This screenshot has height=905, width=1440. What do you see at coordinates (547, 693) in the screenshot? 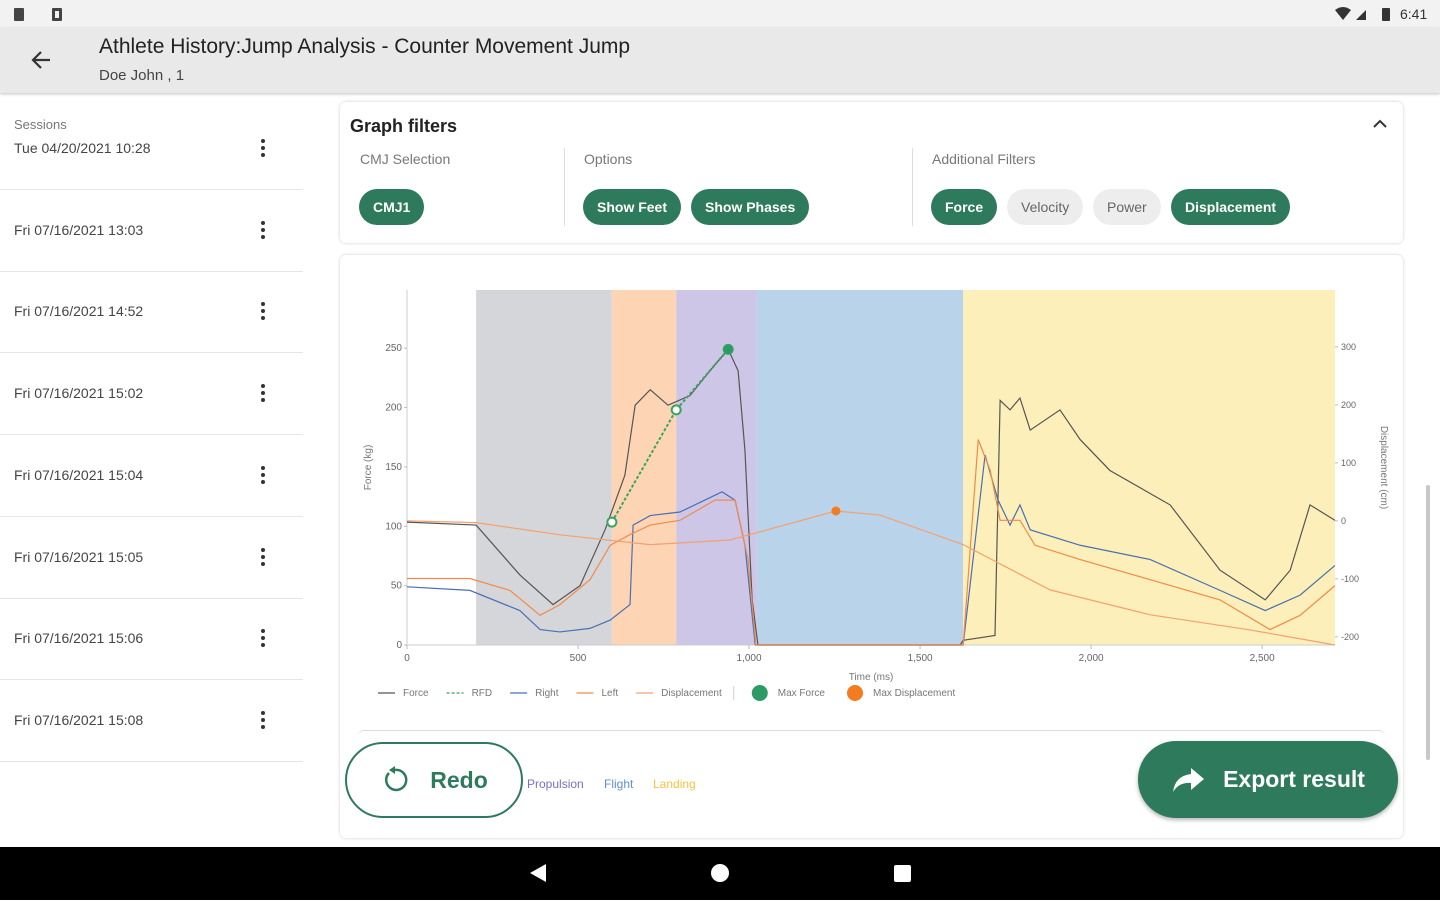
I see `legend-label: Right` at bounding box center [547, 693].